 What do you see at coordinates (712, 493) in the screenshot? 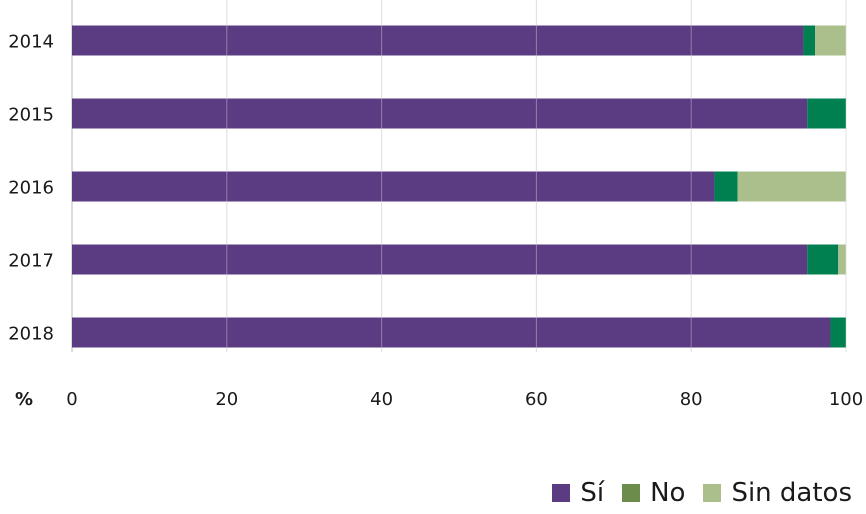
I see `legend-swatch-sin-datos` at bounding box center [712, 493].